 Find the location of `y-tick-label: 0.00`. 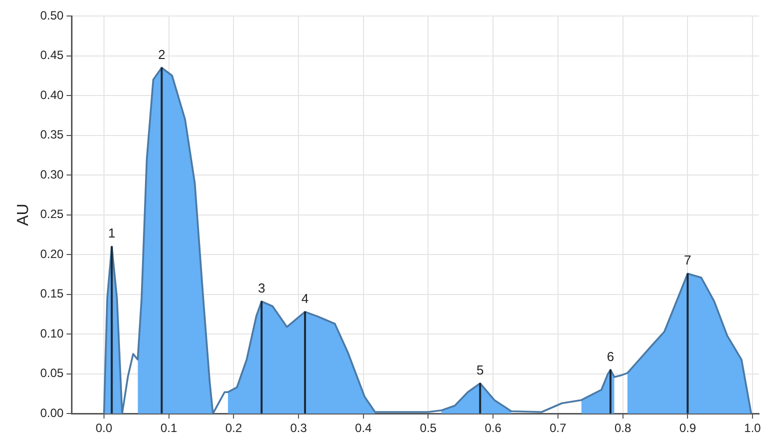

y-tick-label: 0.00 is located at coordinates (52, 413).